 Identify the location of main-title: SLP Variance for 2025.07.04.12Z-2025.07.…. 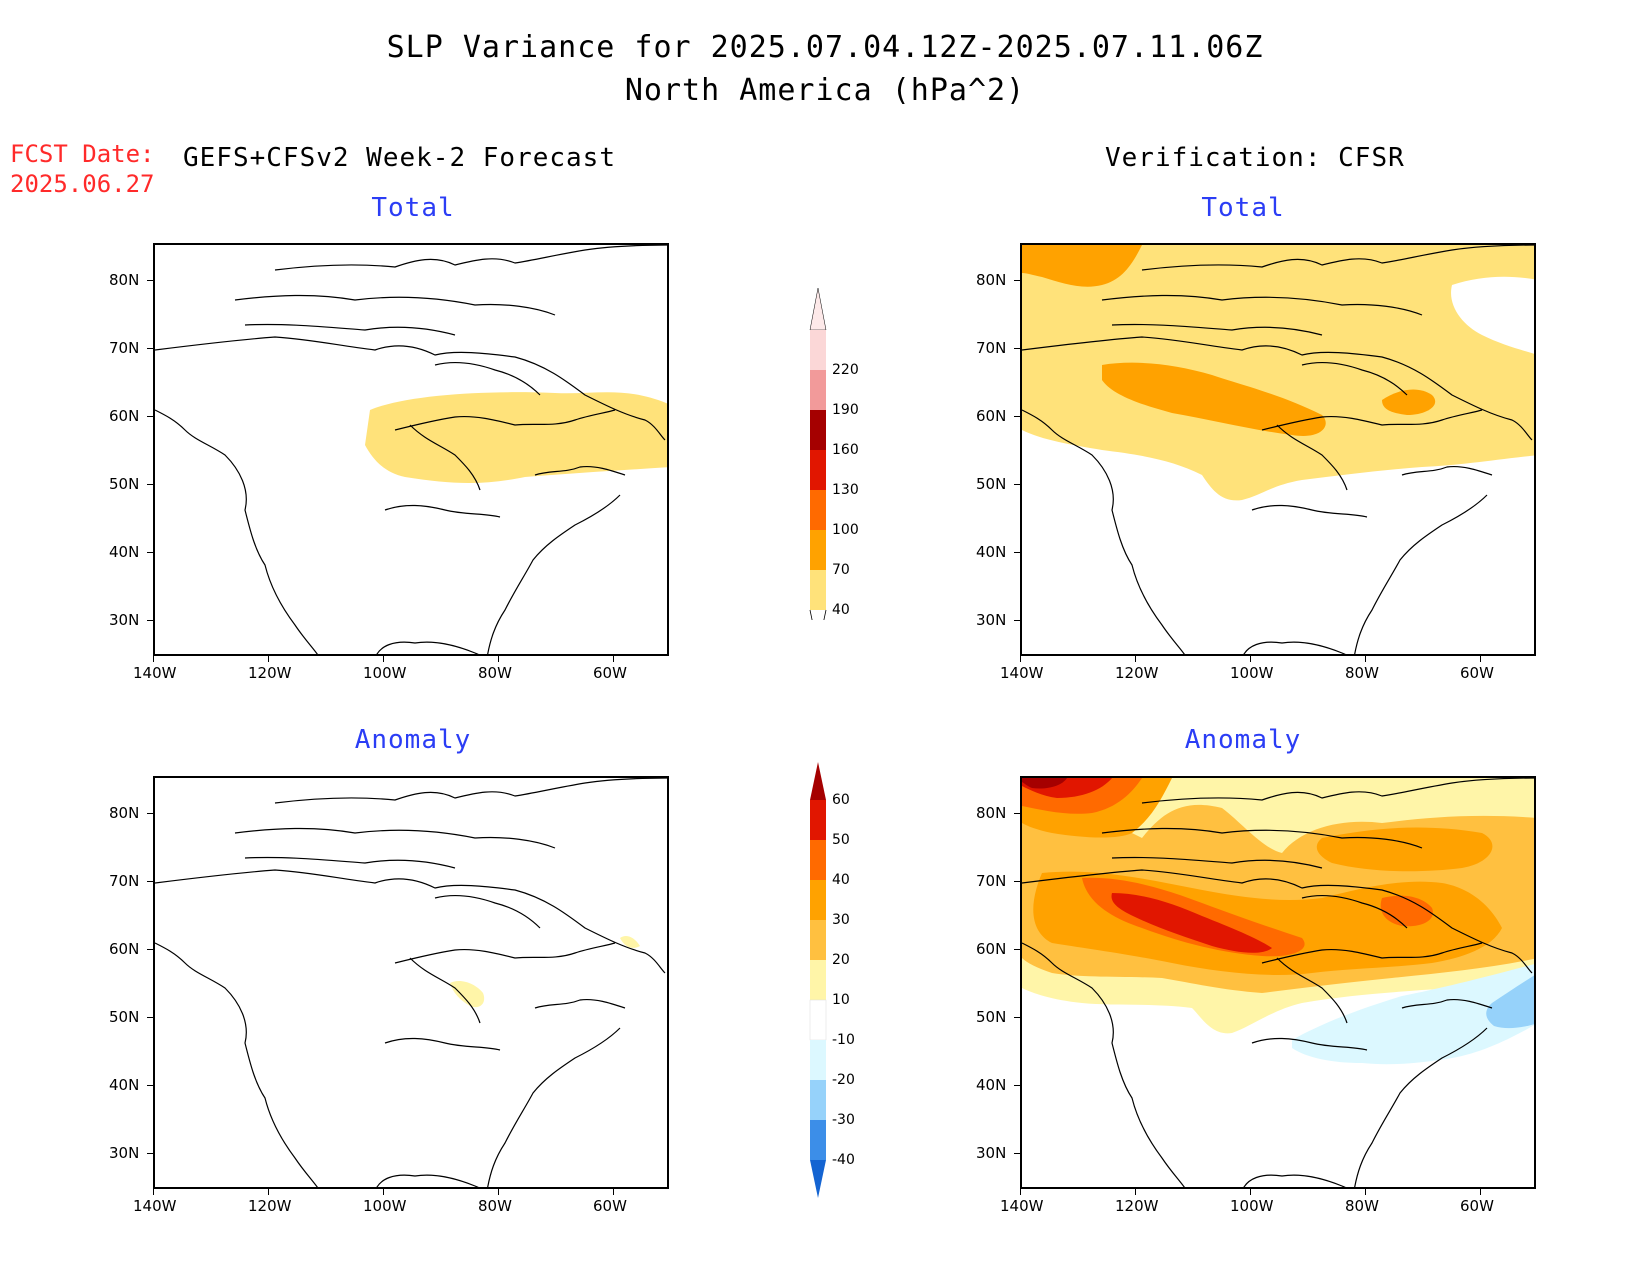
(825, 47).